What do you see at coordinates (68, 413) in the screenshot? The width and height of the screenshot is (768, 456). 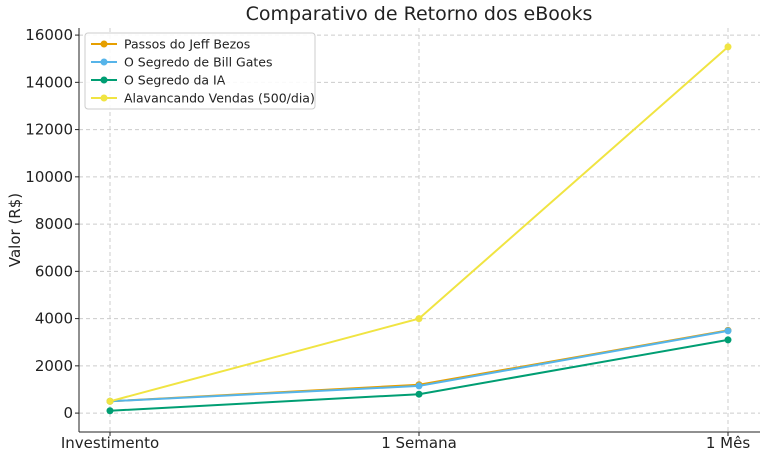 I see `y-tick-label: 0` at bounding box center [68, 413].